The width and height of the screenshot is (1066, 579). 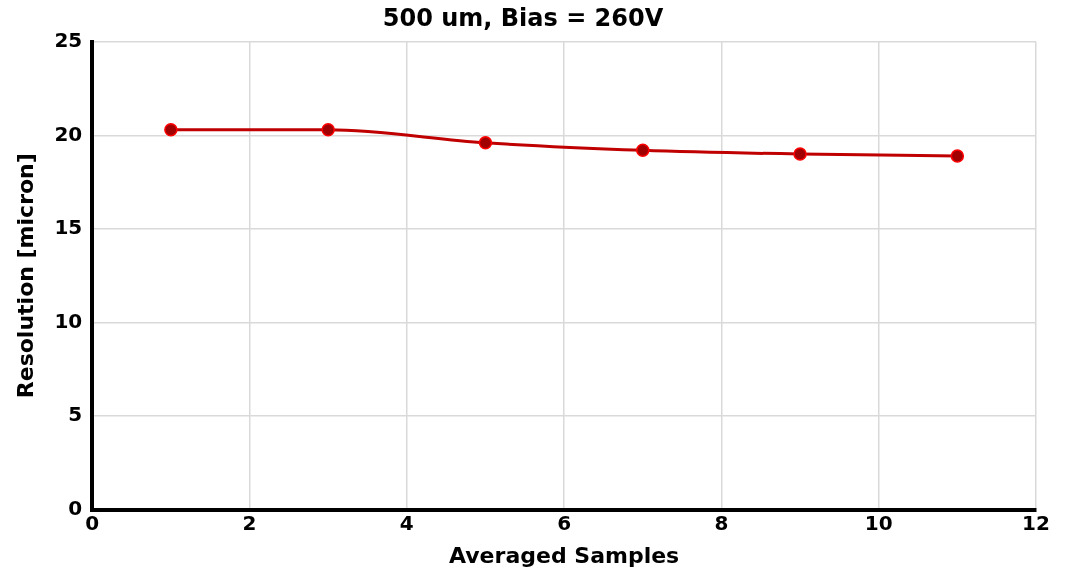 I want to click on x-tick-label: 12, so click(x=1036, y=522).